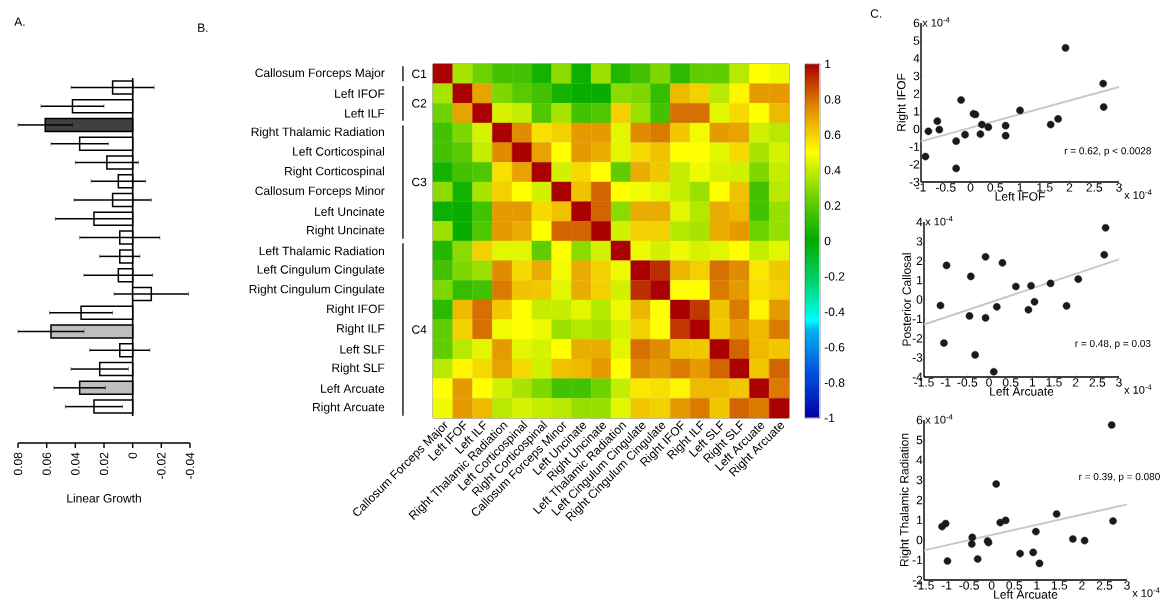  What do you see at coordinates (19, 21) in the screenshot?
I see `chart-title: A.` at bounding box center [19, 21].